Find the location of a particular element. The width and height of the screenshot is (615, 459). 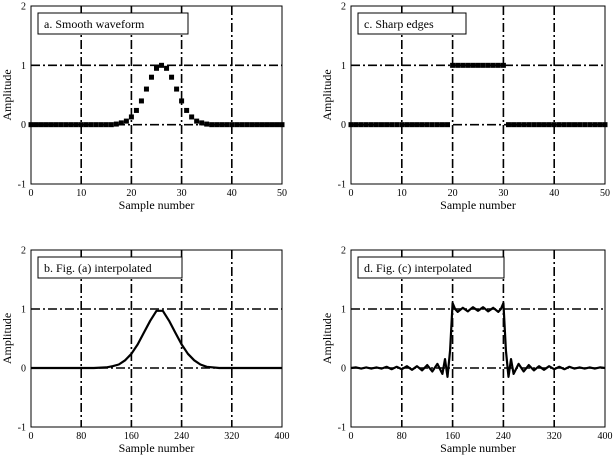

x-tick-label: 40 is located at coordinates (554, 193).